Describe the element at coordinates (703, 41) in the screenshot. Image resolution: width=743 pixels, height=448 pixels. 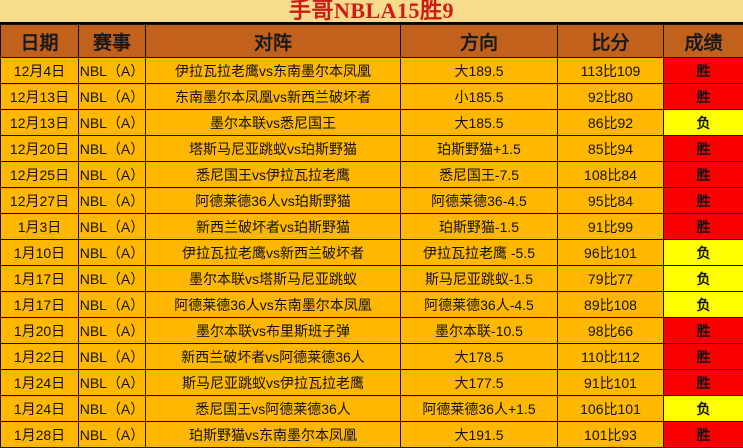
I see `column-header-result: 成绩` at that location.